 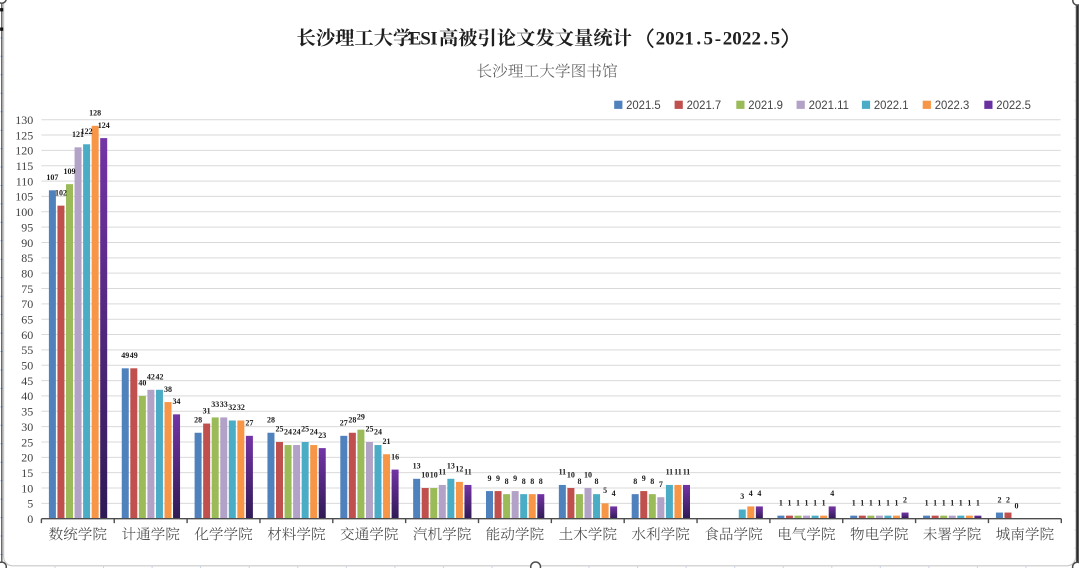 What do you see at coordinates (24, 151) in the screenshot?
I see `svg-text: 120` at bounding box center [24, 151].